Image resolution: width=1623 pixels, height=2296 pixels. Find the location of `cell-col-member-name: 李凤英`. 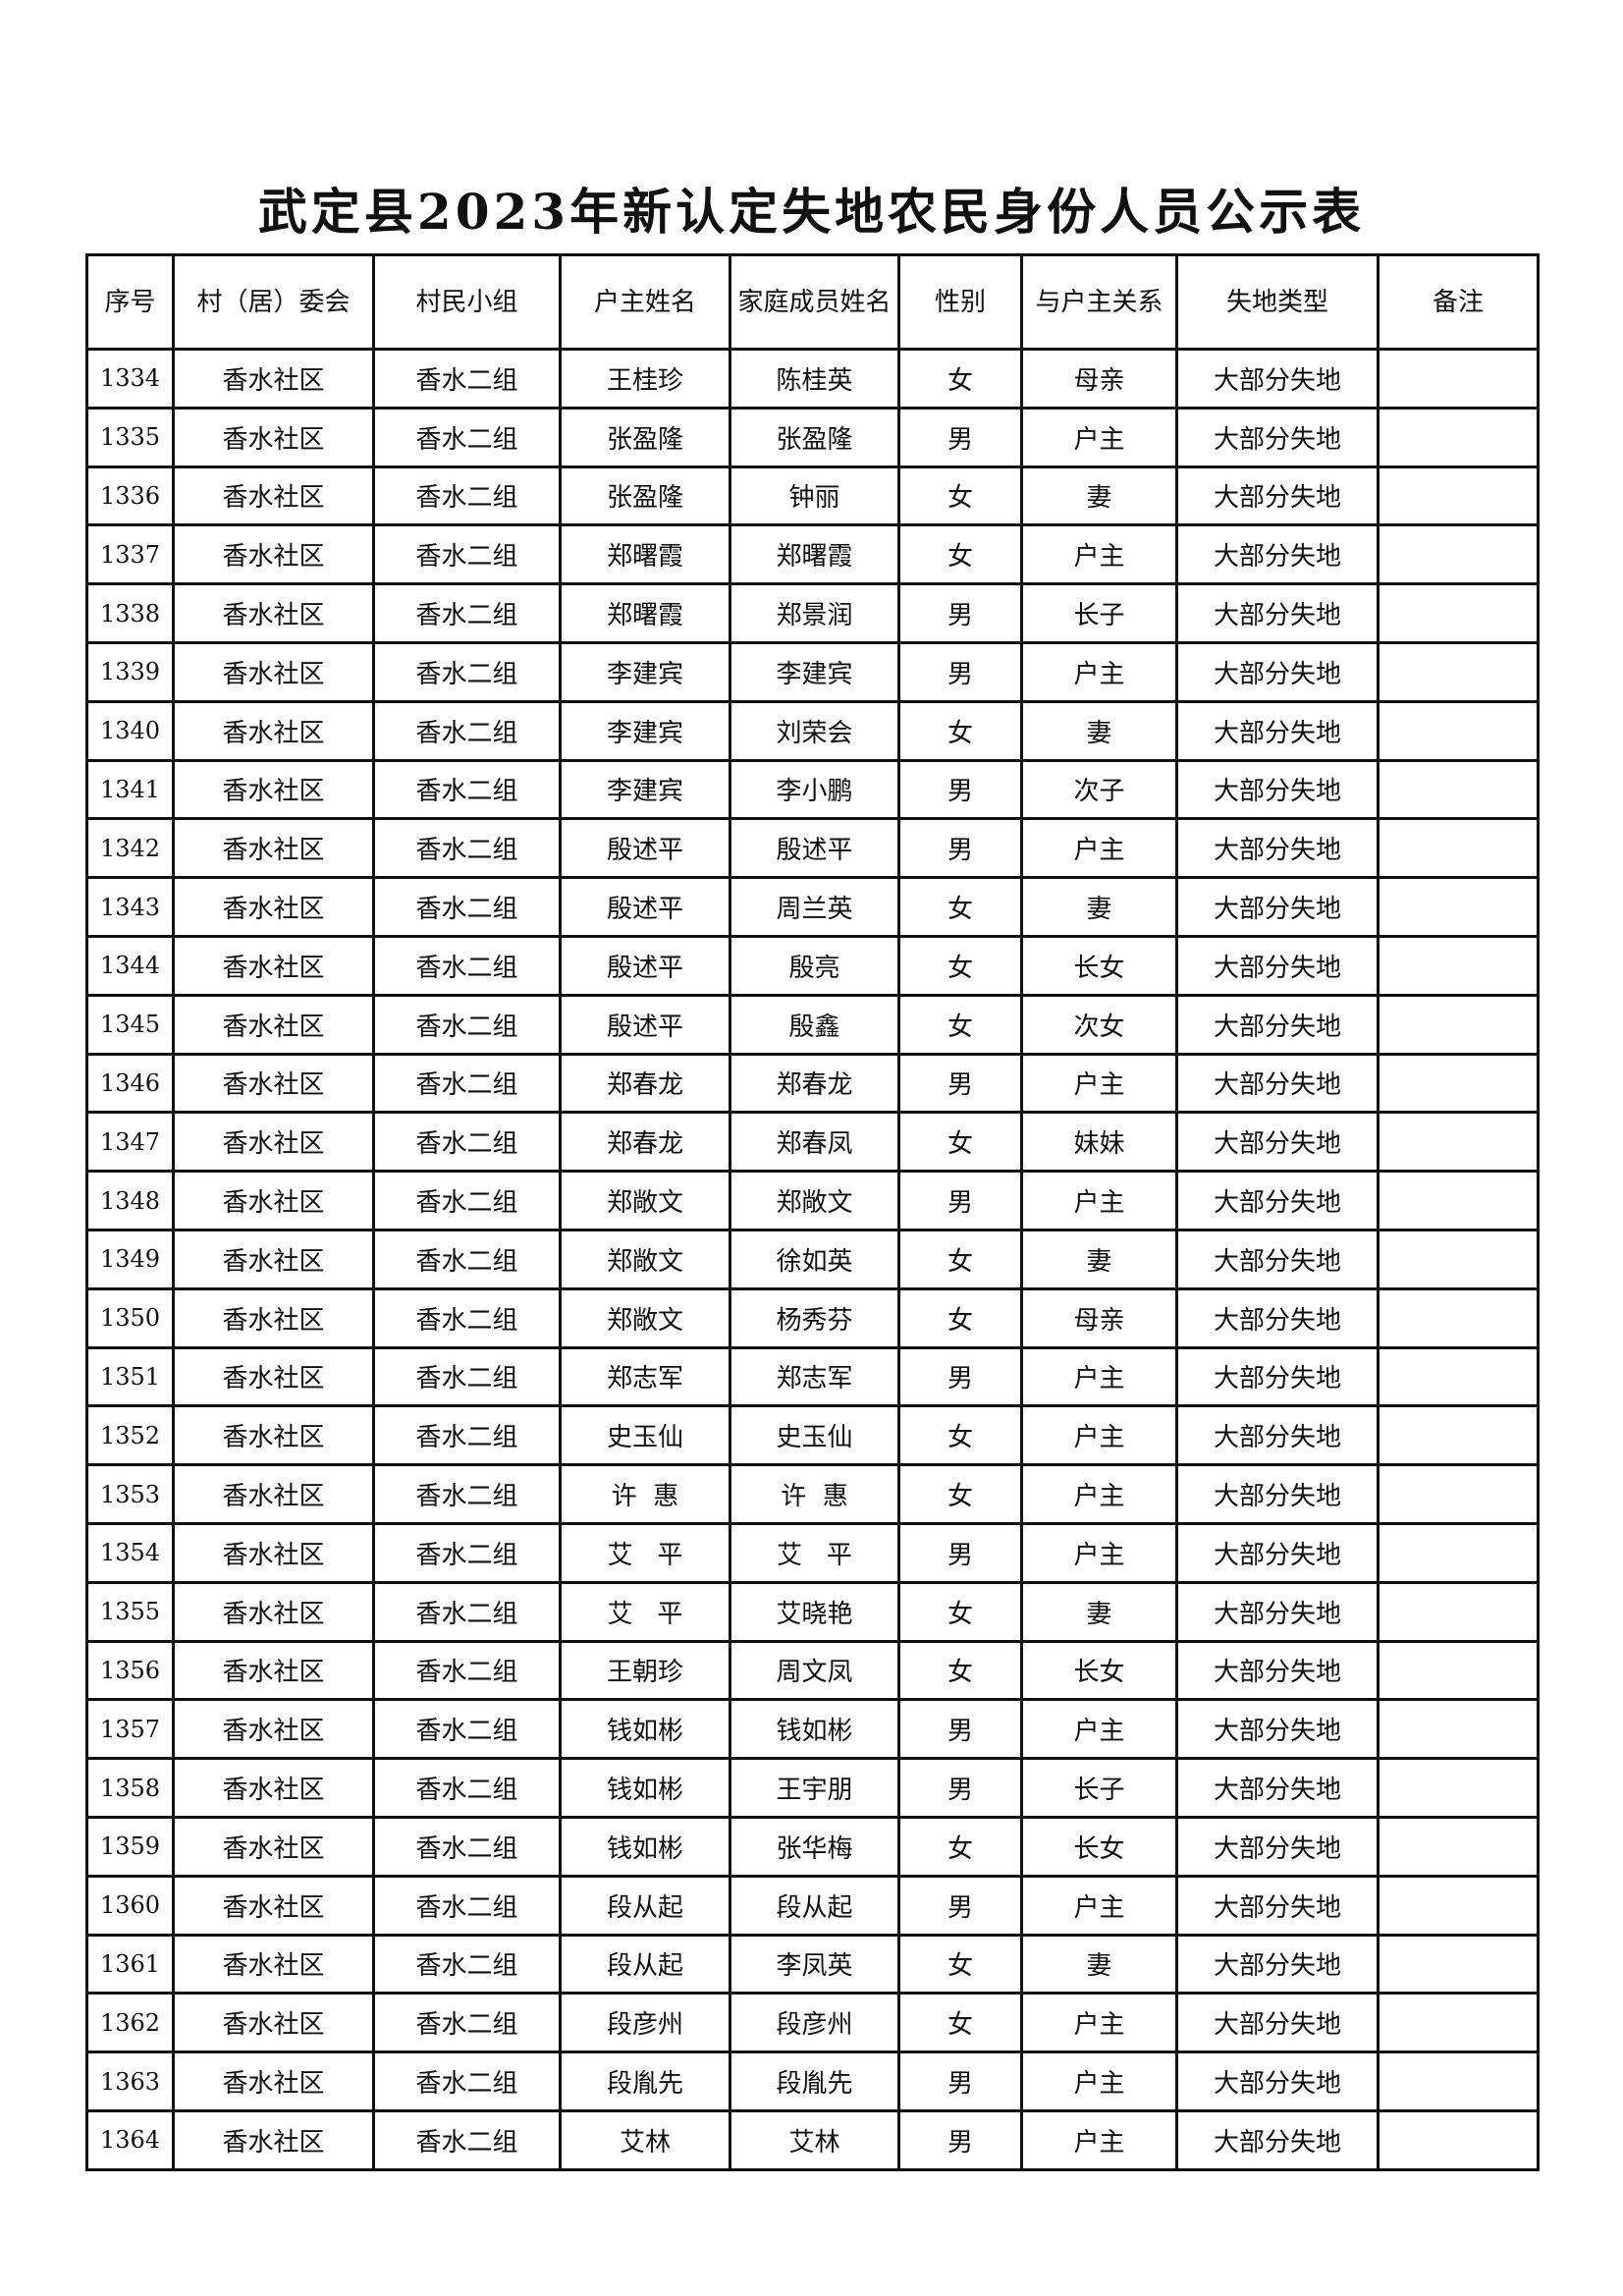

cell-col-member-name: 李凤英 is located at coordinates (814, 1964).